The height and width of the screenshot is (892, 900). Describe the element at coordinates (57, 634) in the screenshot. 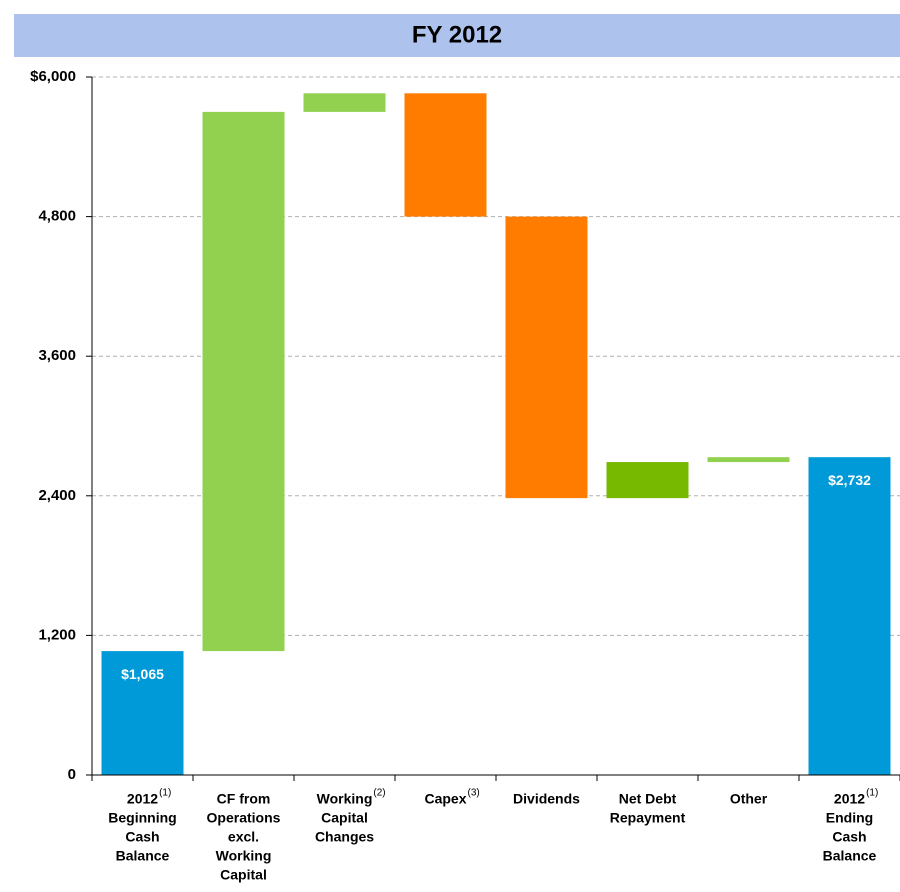

I see `y-tick-label: 1,200` at that location.